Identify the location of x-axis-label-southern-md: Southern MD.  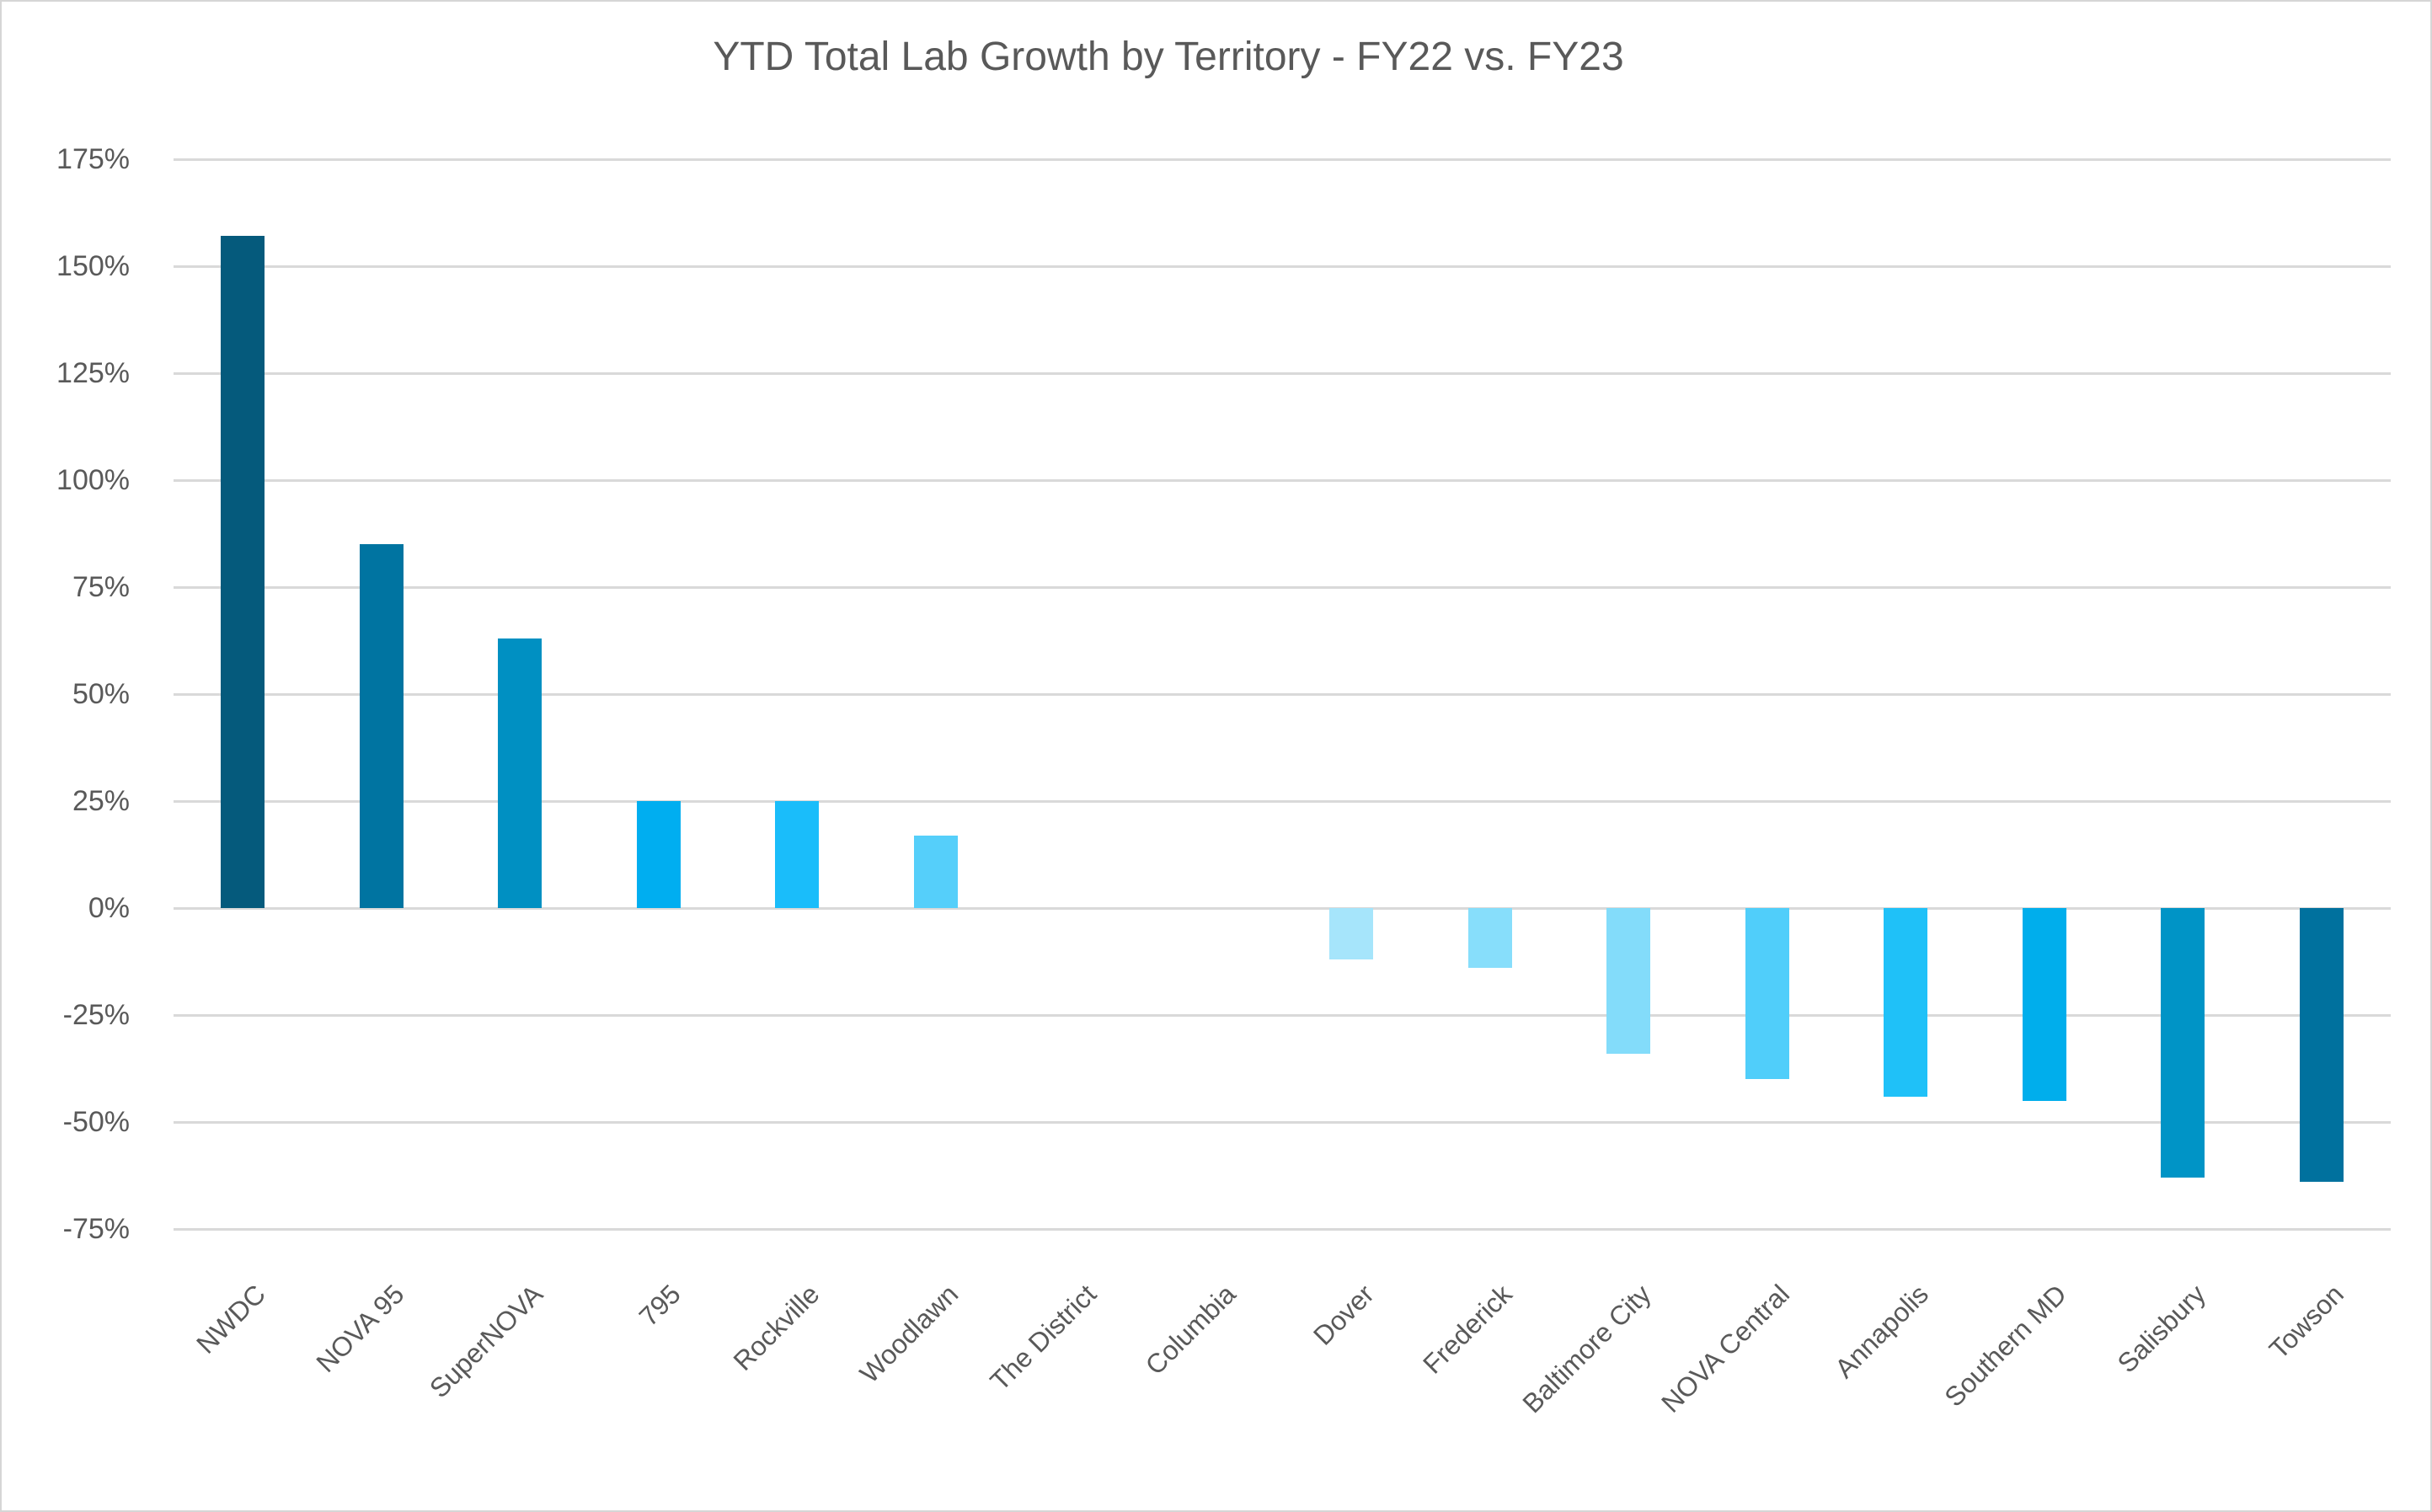
(2006, 1346).